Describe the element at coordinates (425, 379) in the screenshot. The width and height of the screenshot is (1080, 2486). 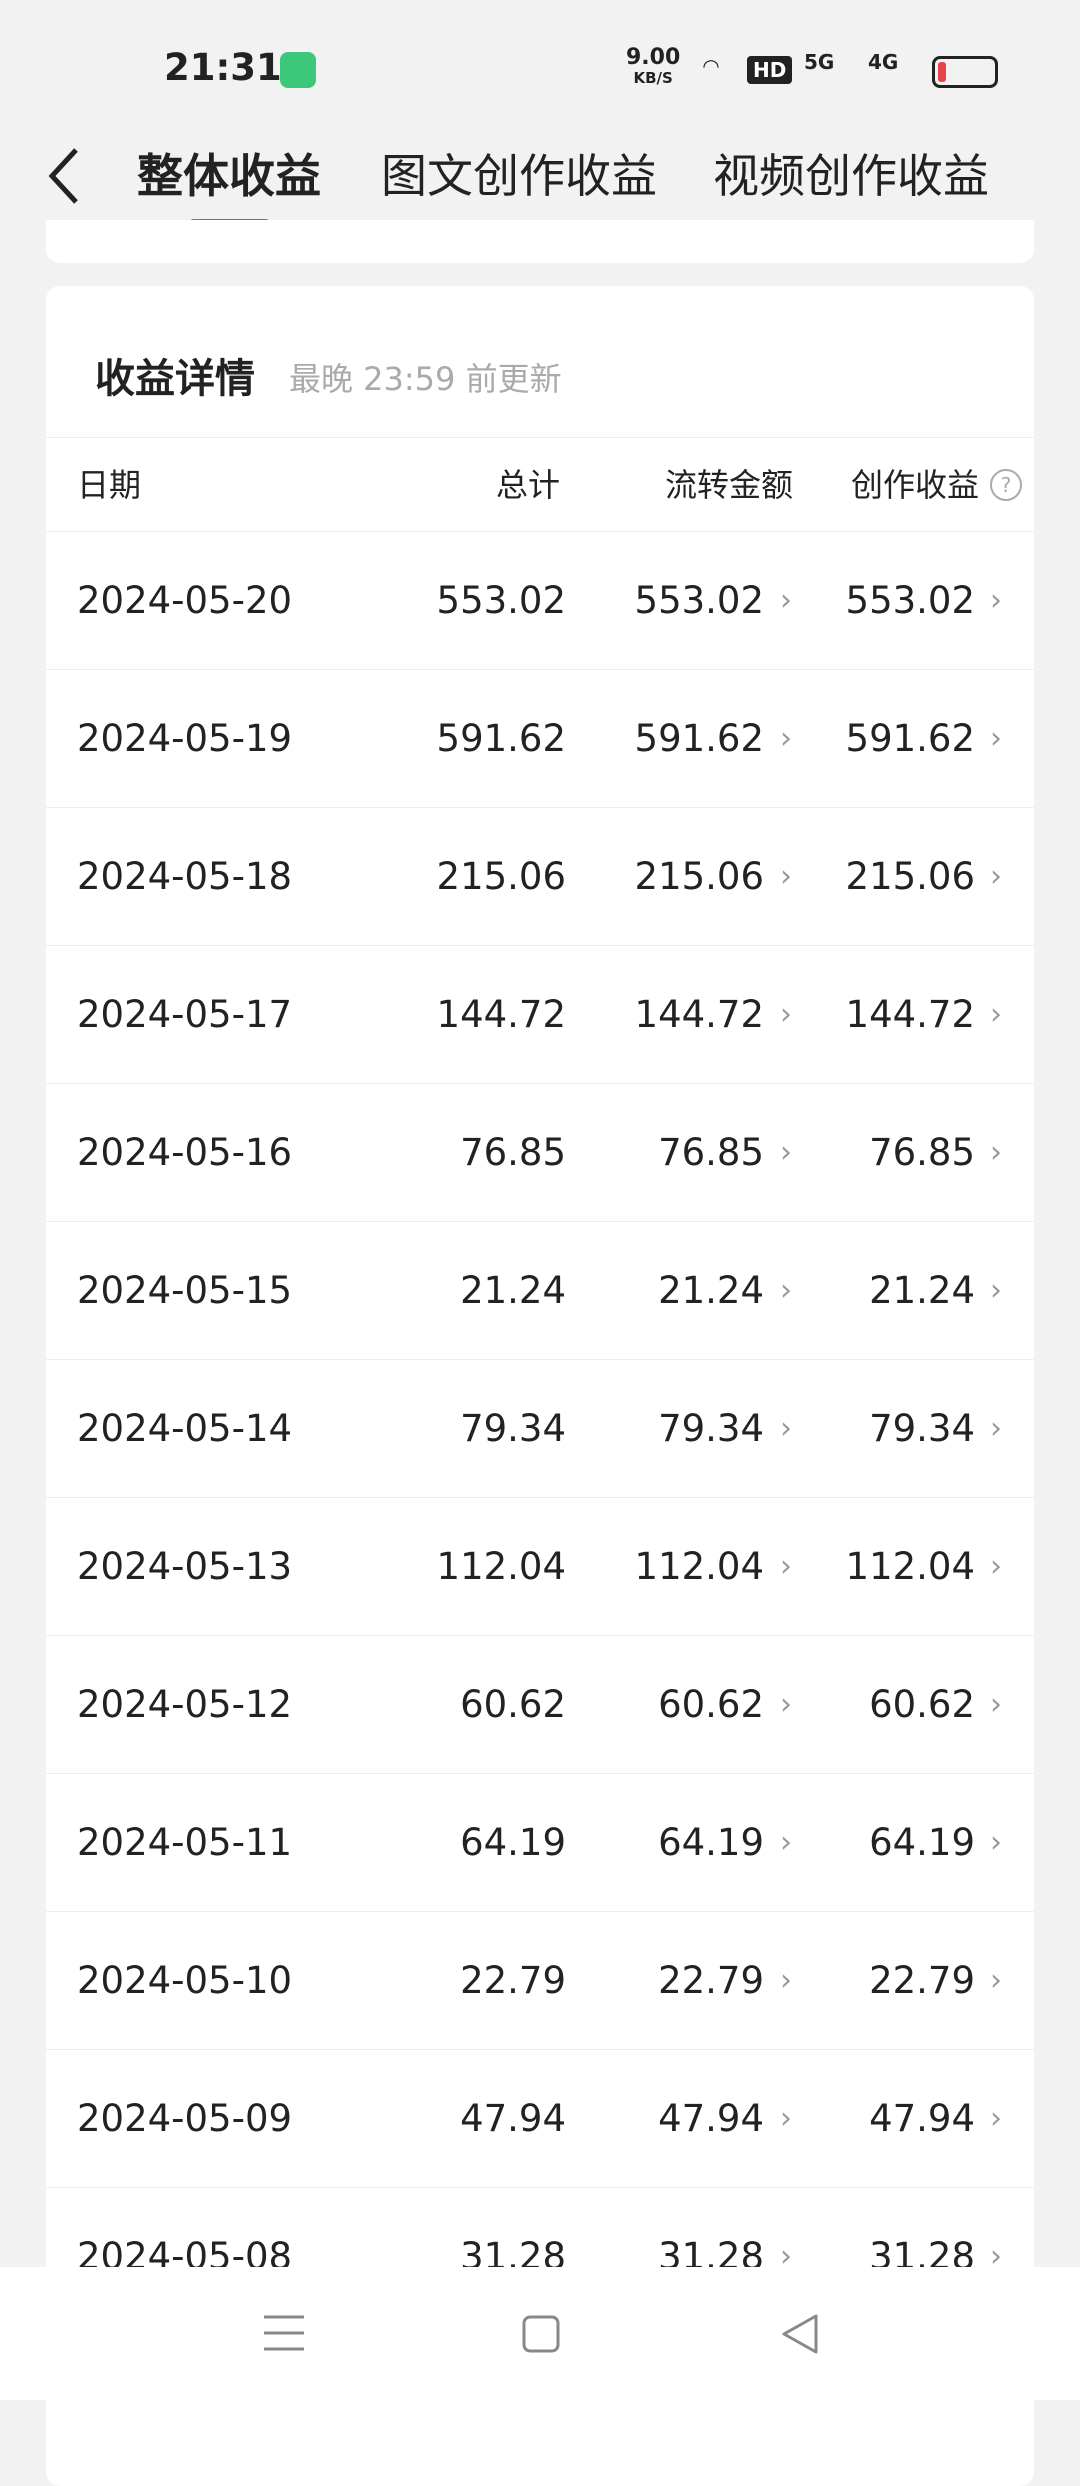
I see `section-subtitle: 最晚 23:59 前更新` at that location.